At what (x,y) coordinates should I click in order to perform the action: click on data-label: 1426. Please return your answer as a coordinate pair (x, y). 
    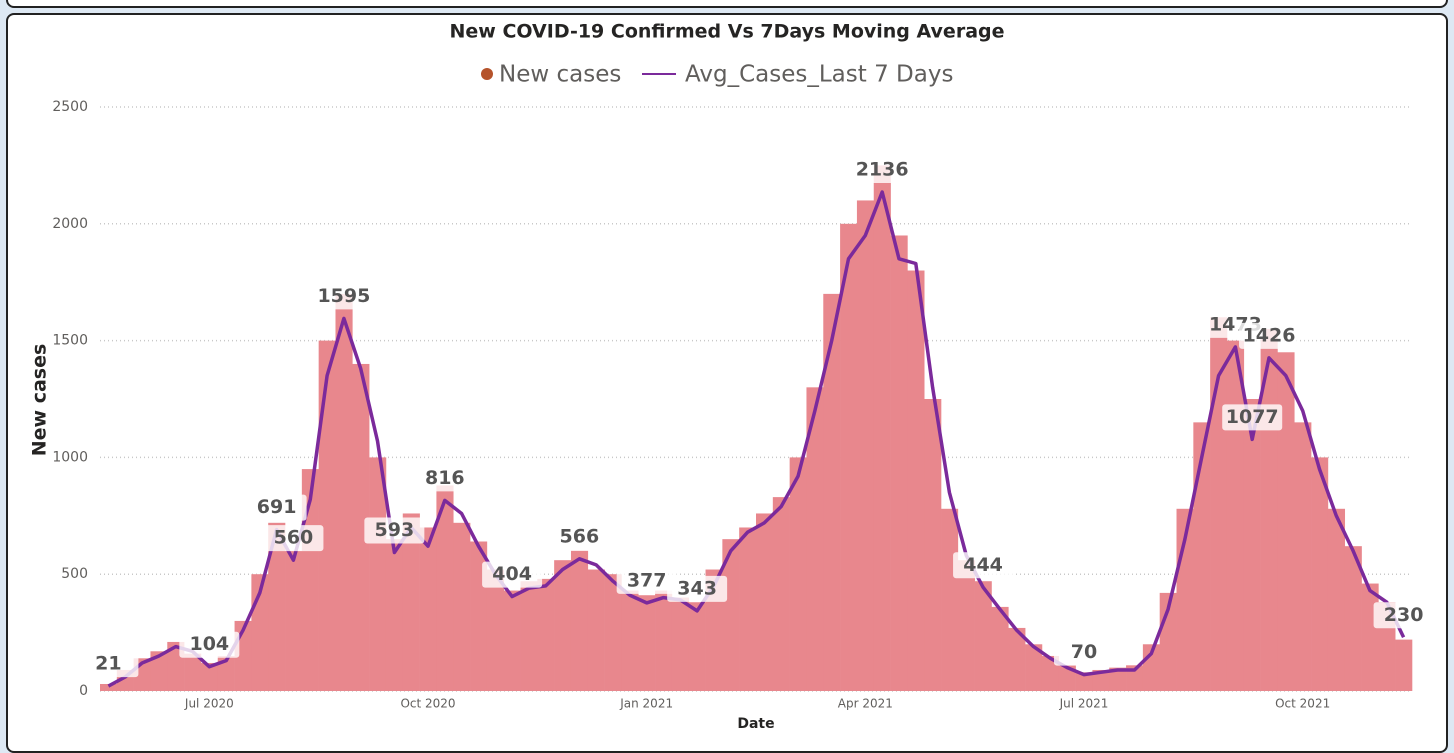
    Looking at the image, I should click on (1269, 335).